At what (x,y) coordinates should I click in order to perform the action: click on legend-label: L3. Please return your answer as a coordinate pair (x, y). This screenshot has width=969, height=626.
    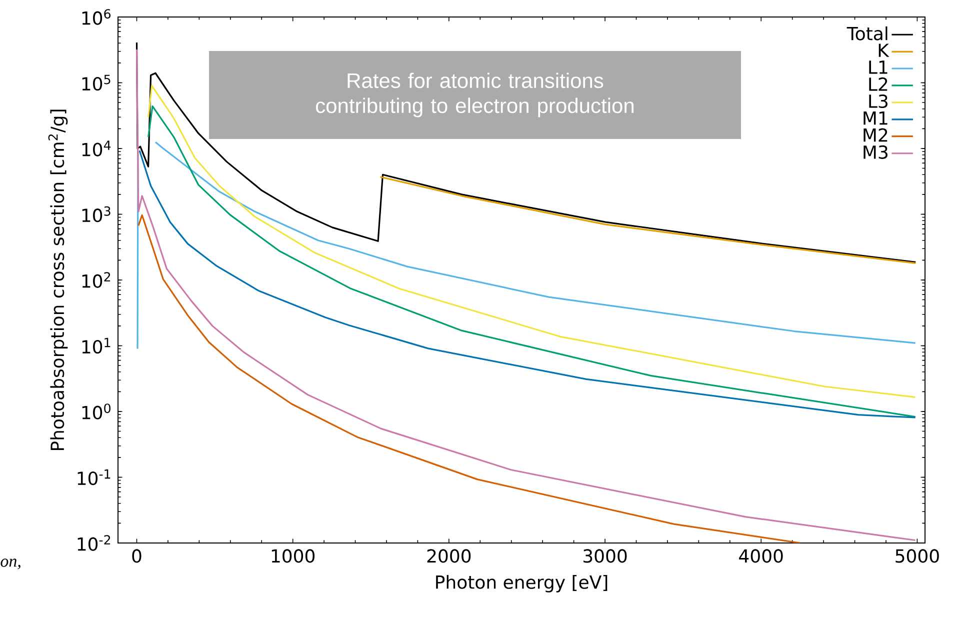
    Looking at the image, I should click on (878, 101).